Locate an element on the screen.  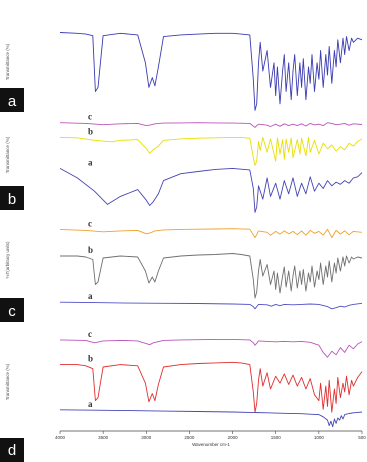
spectrum-line-c-b is located at coordinates (211, 276).